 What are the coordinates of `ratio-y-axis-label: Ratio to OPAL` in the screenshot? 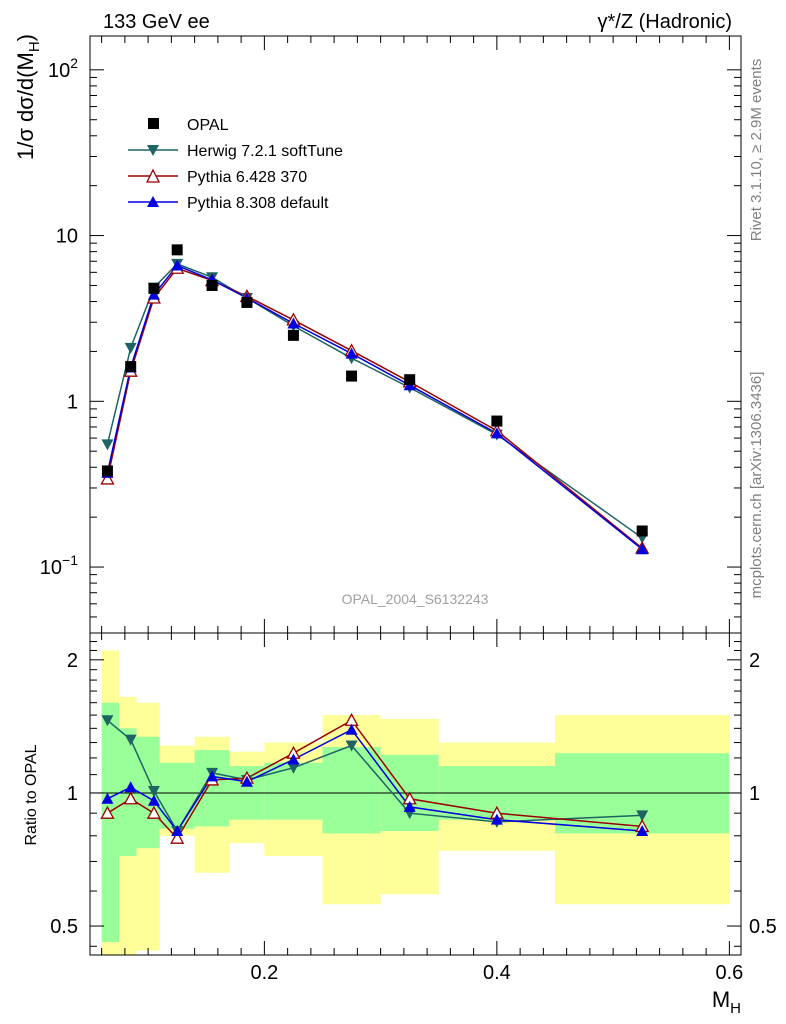 It's located at (31, 794).